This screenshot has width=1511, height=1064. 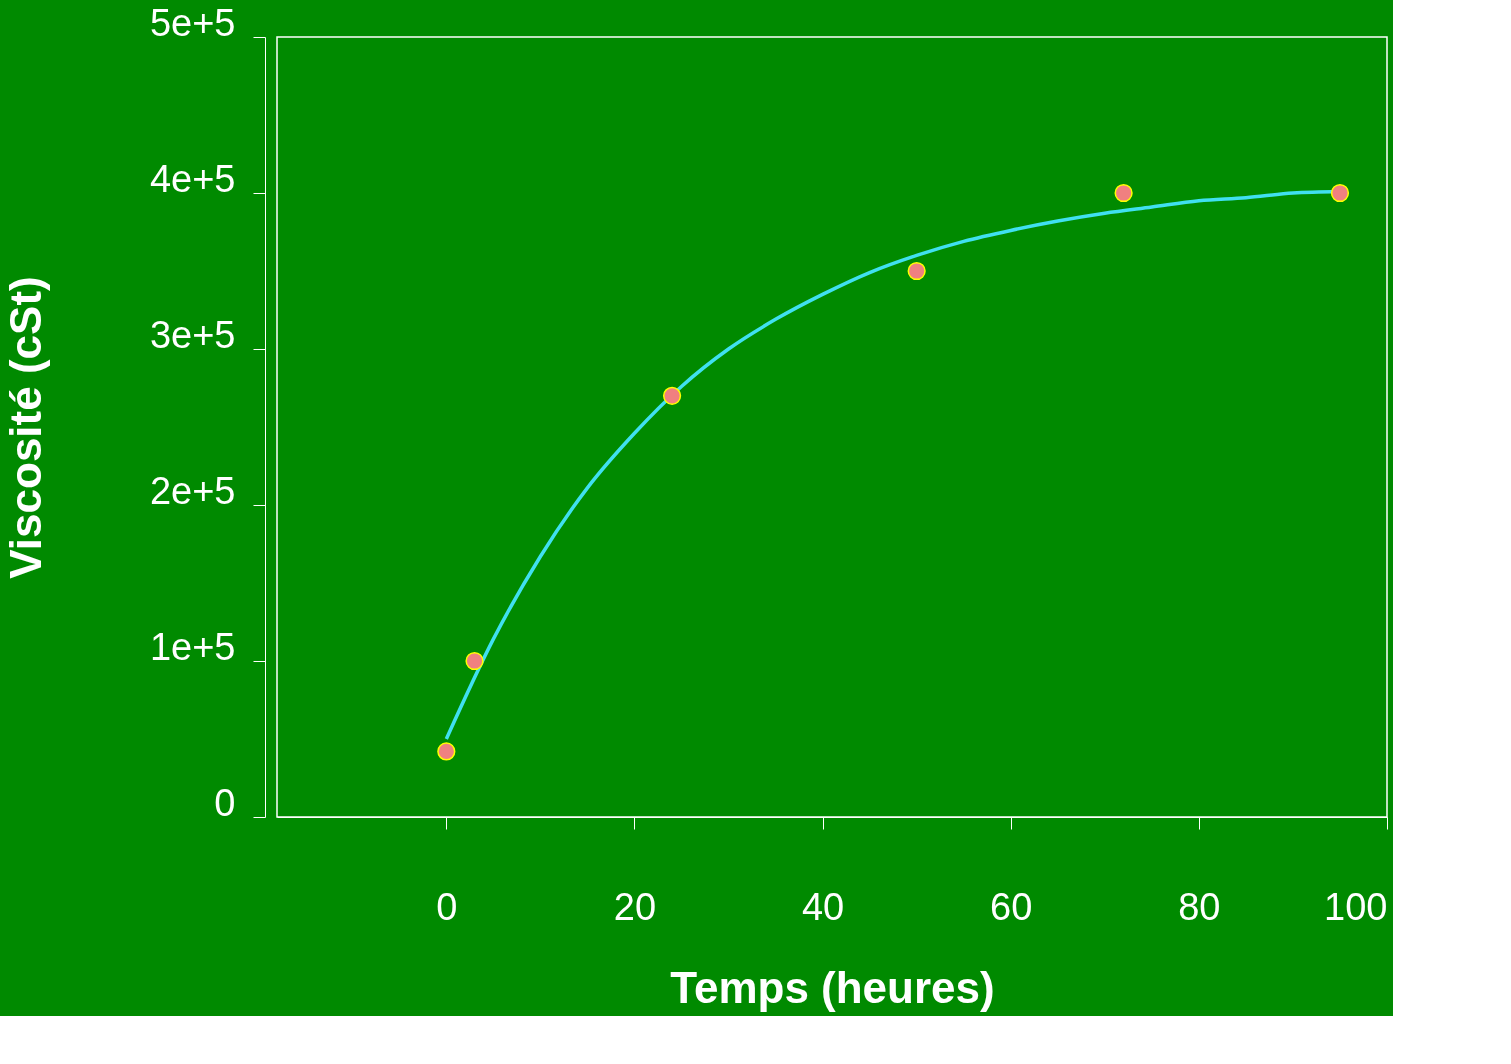 I want to click on x-axis-title: Temps (heures), so click(x=832, y=987).